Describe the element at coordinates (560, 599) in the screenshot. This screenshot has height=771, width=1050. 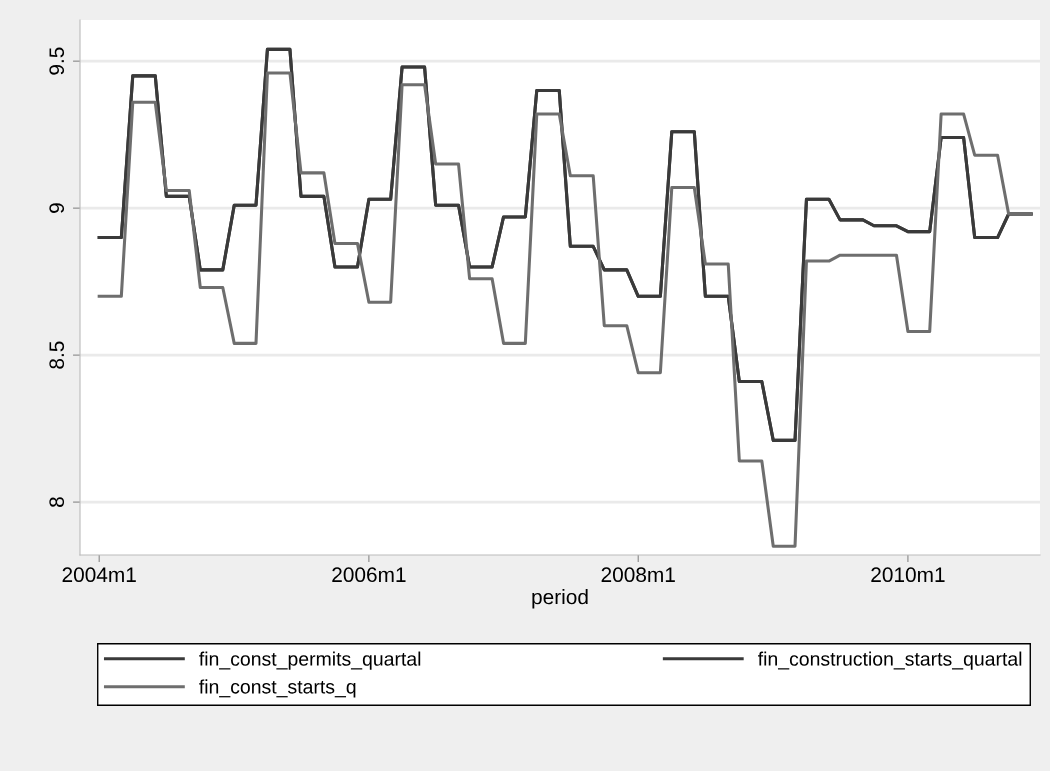
I see `x-axis-title: period` at that location.